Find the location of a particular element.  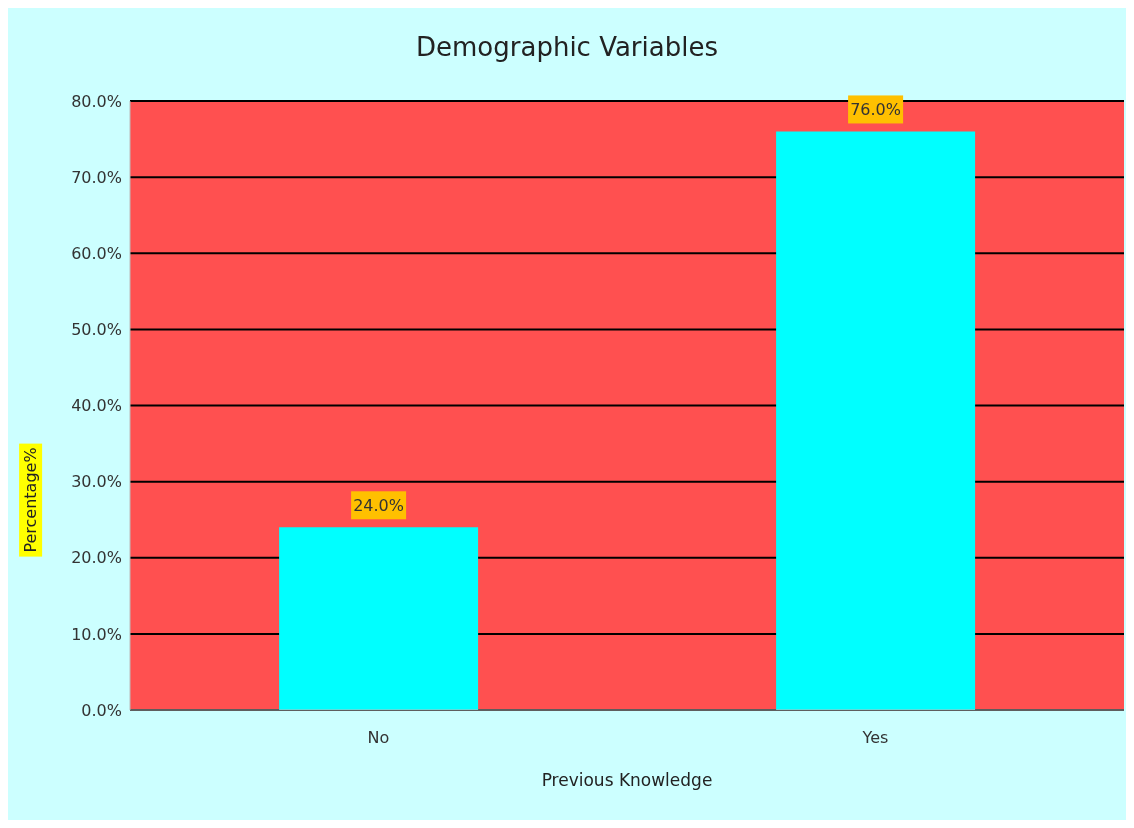

y-tick-label: 30.0% is located at coordinates (96, 482).